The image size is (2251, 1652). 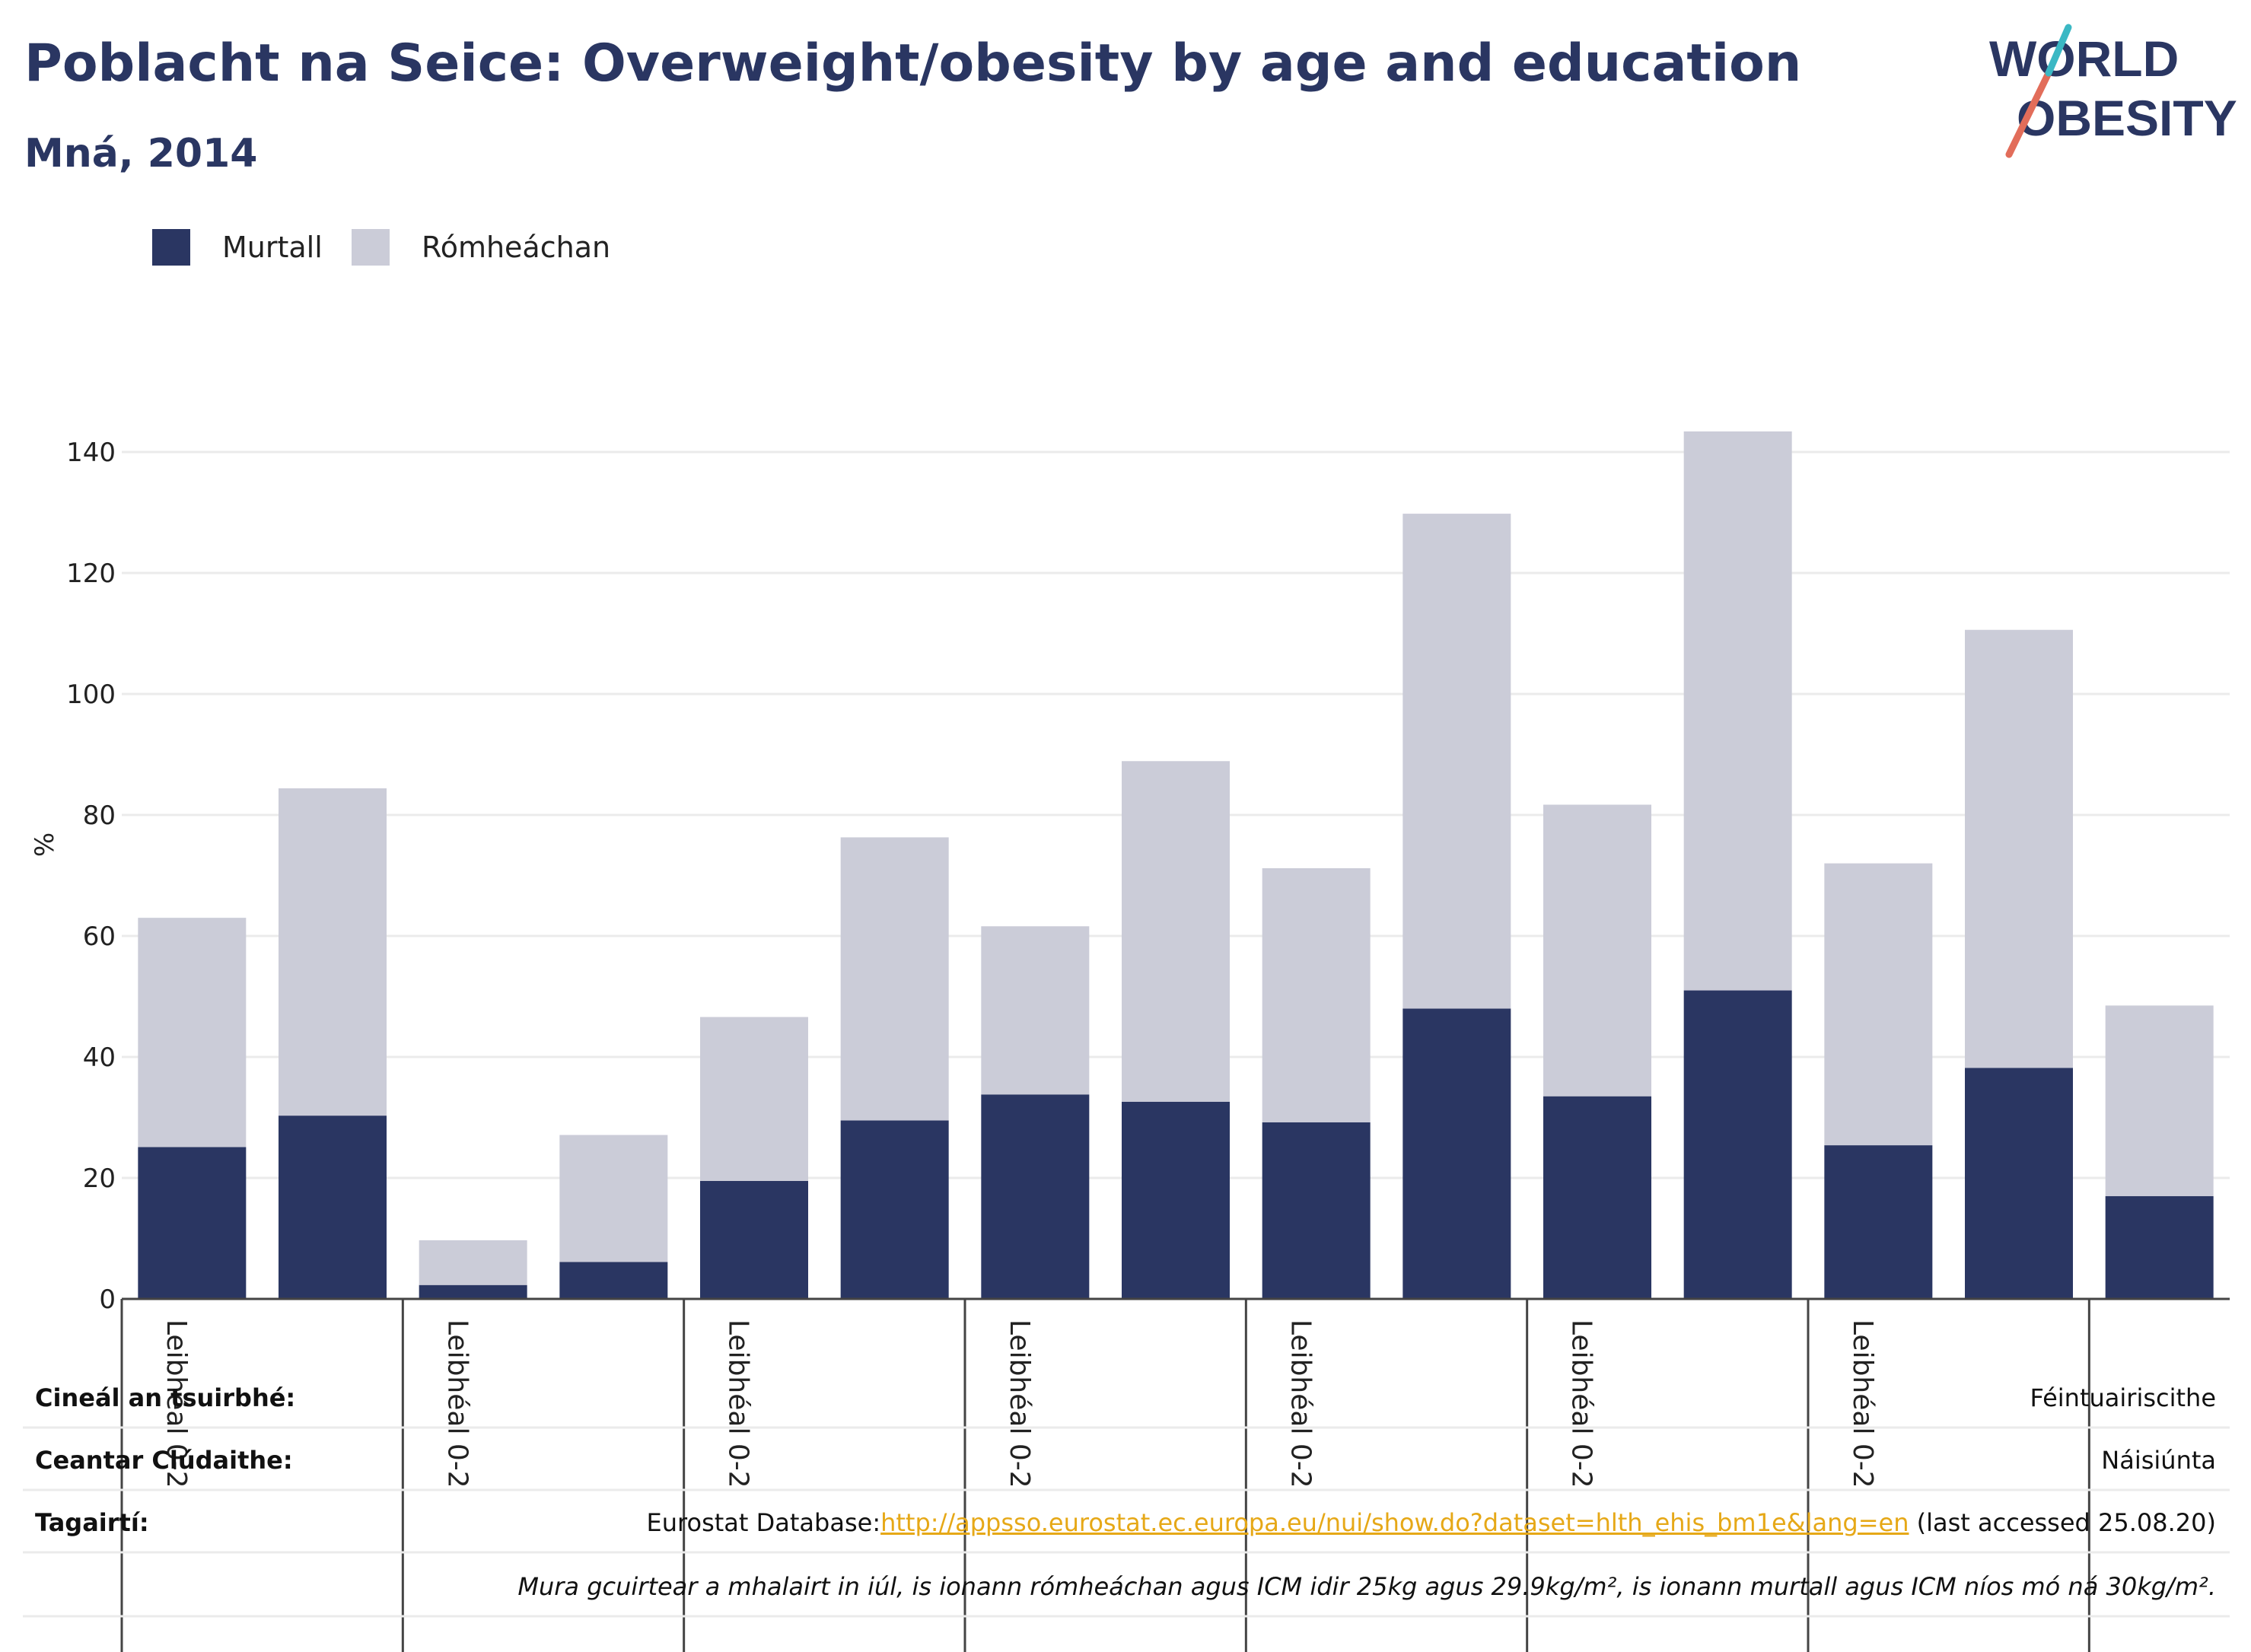 I want to click on y-tick-label: 120, so click(x=91, y=574).